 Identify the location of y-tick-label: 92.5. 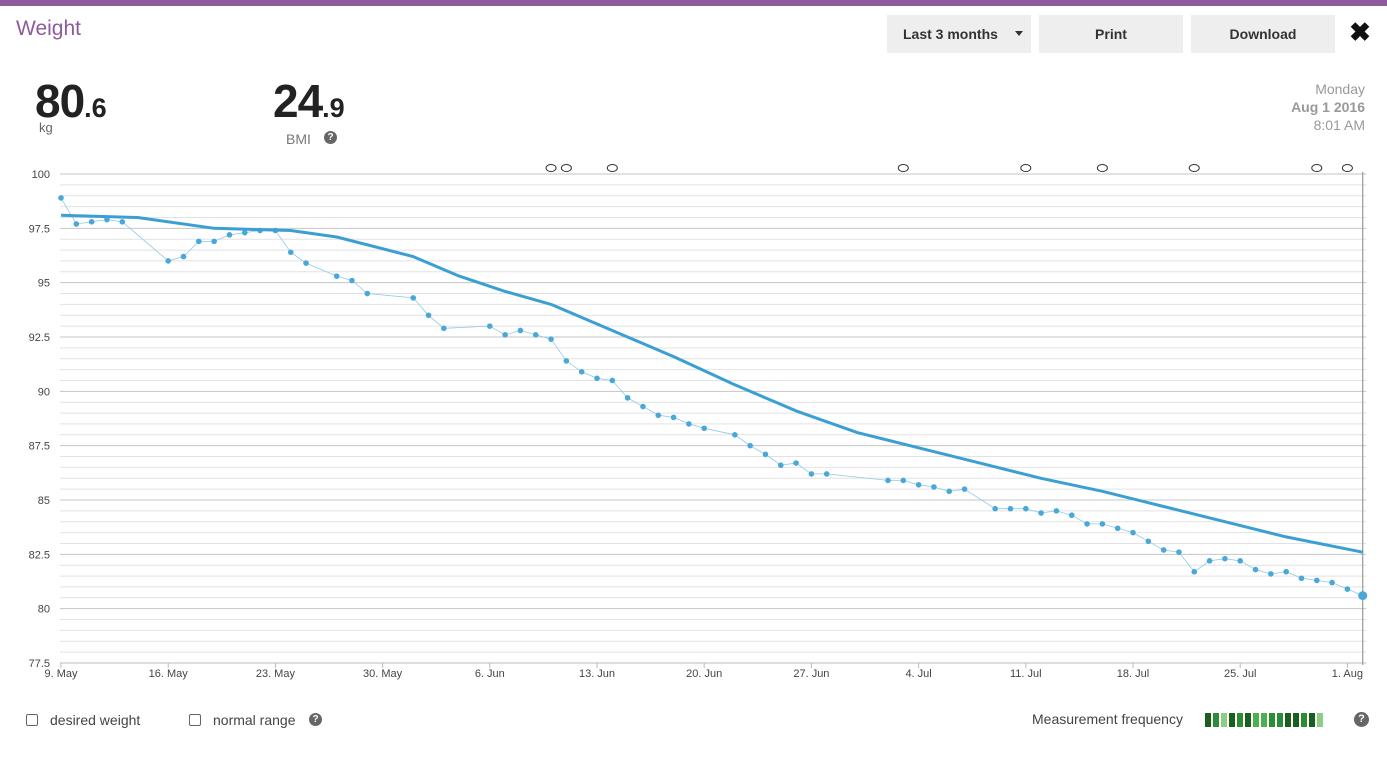
(39, 338).